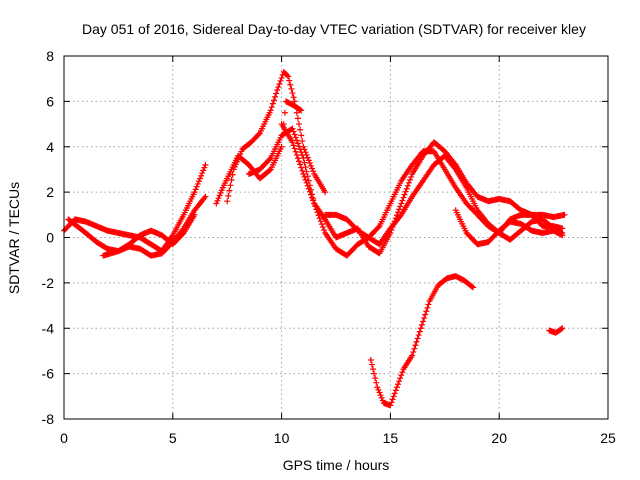  I want to click on y-axis-label: SDTVAR / TECUs, so click(14, 238).